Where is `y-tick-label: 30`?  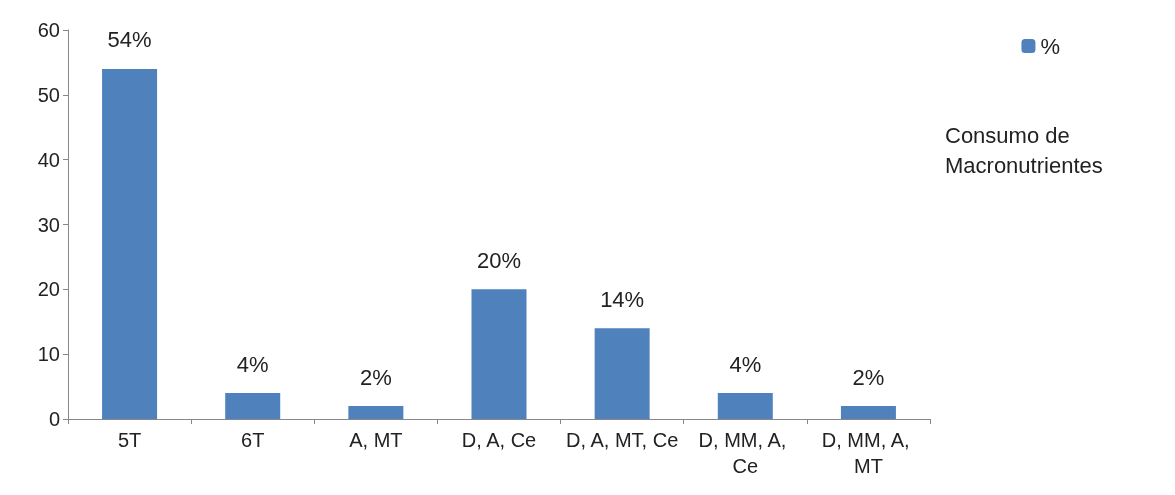
y-tick-label: 30 is located at coordinates (48, 224).